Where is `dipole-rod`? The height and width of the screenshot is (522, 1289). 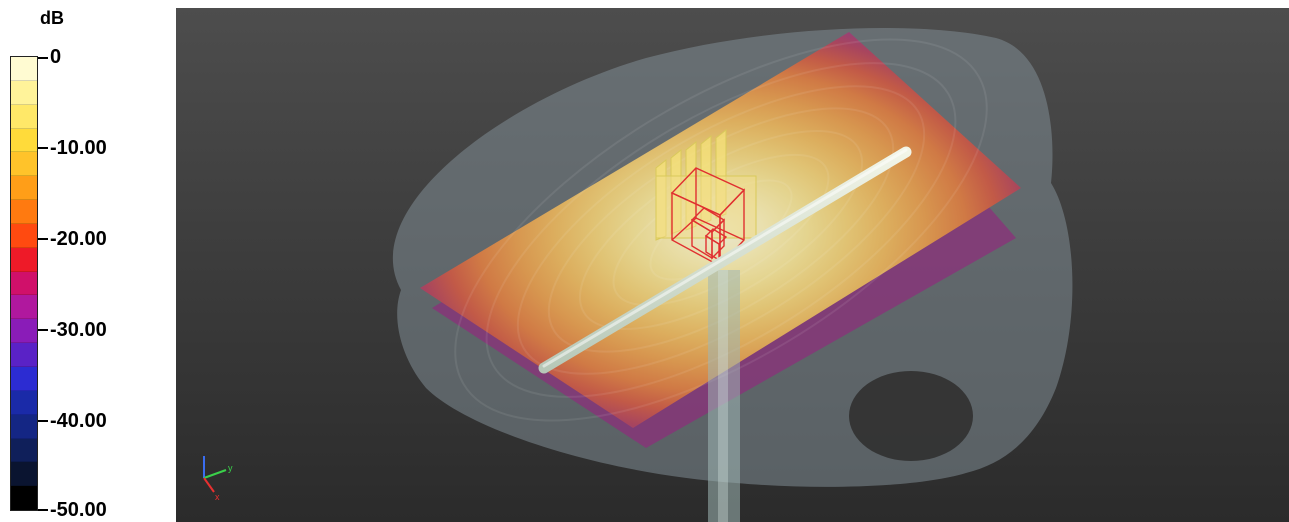 dipole-rod is located at coordinates (725, 260).